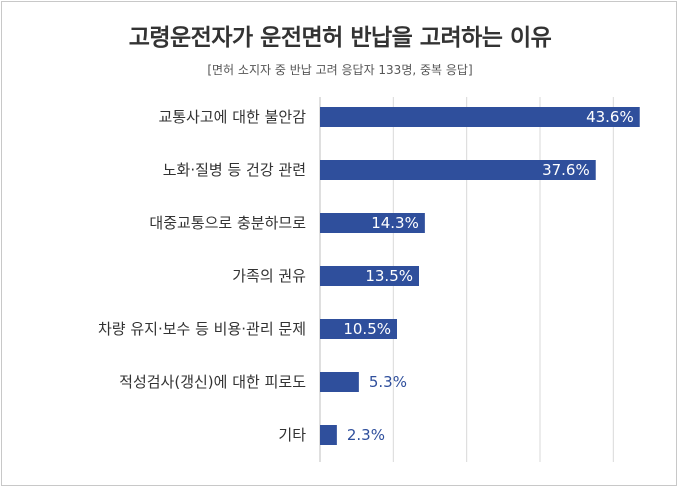 This screenshot has width=680, height=489. What do you see at coordinates (395, 223) in the screenshot?
I see `value-label: 14.3%` at bounding box center [395, 223].